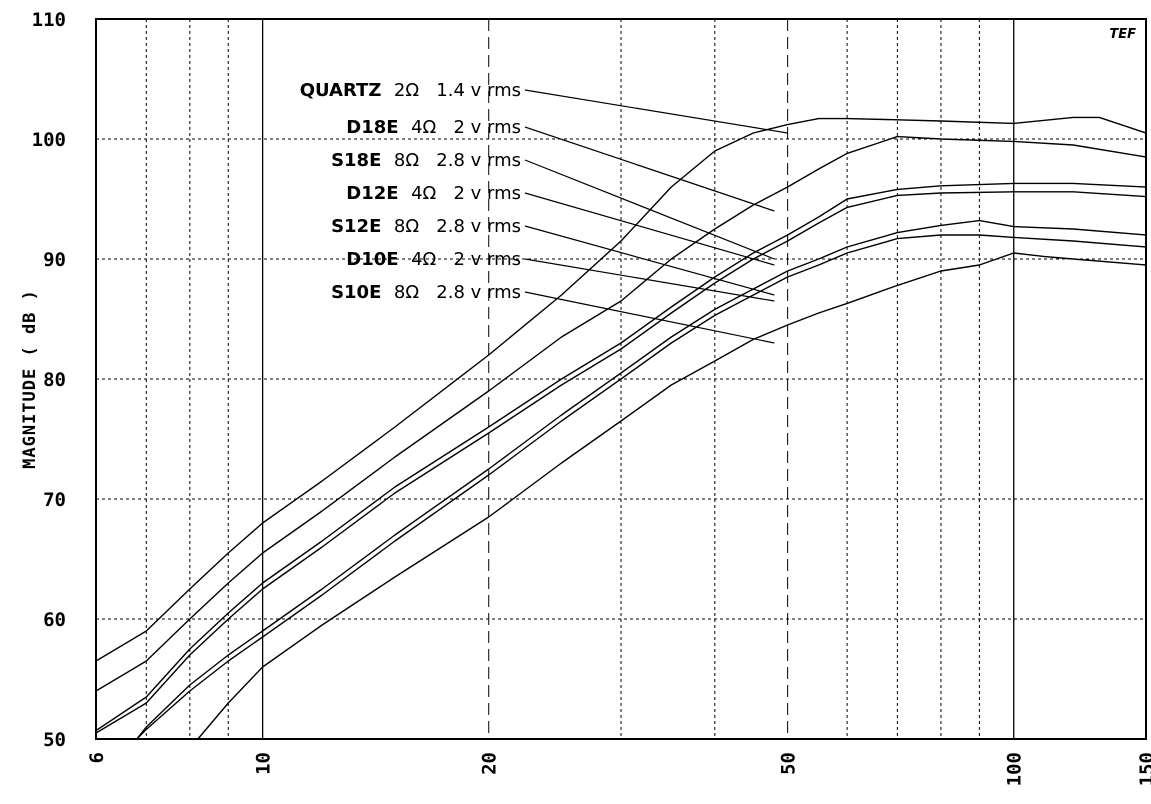  What do you see at coordinates (362, 226) in the screenshot?
I see `legend-model: S12E` at bounding box center [362, 226].